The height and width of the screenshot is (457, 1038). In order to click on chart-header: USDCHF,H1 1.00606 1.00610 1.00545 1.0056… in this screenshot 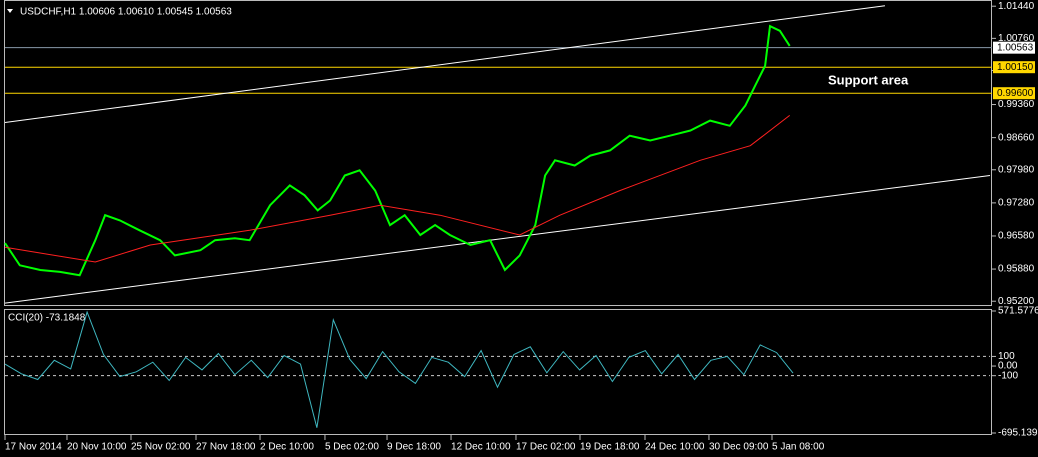, I will do `click(126, 12)`.